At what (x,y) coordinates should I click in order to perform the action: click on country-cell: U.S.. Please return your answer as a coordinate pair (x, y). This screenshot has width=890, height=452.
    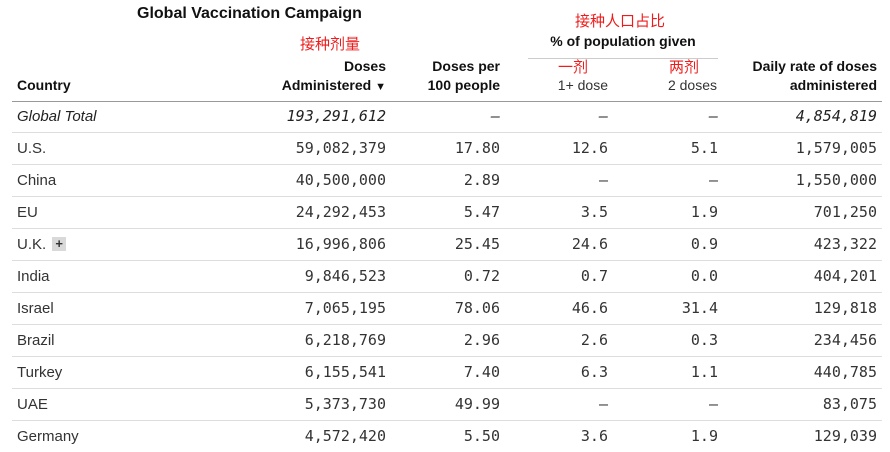
    Looking at the image, I should click on (32, 148).